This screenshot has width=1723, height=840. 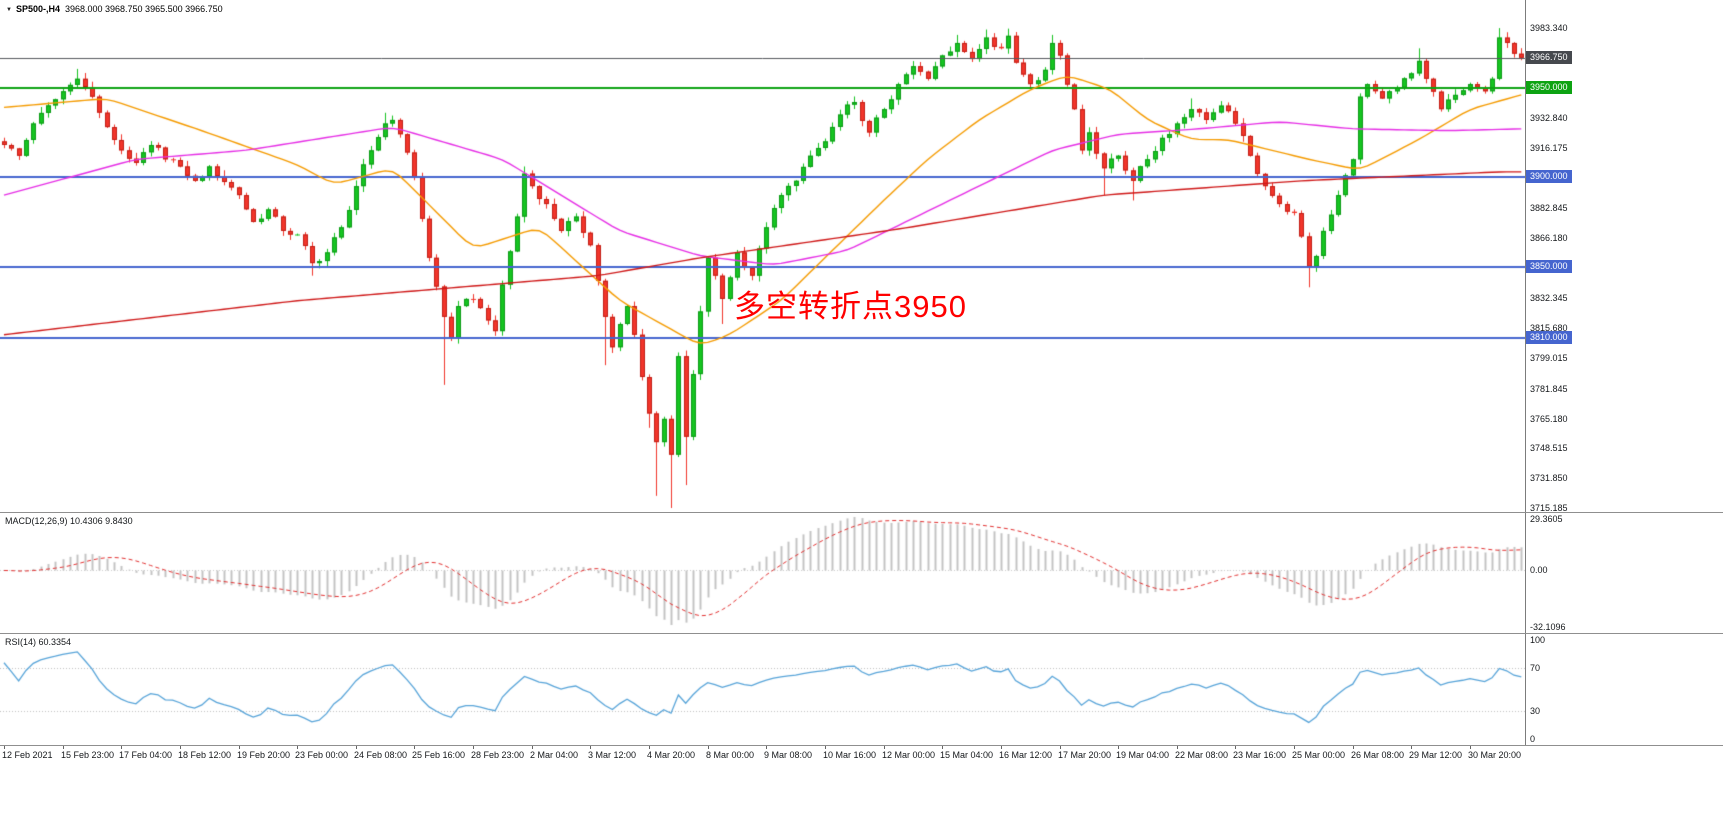 What do you see at coordinates (1202, 755) in the screenshot?
I see `time-tick-label: 22 Mar 08:00` at bounding box center [1202, 755].